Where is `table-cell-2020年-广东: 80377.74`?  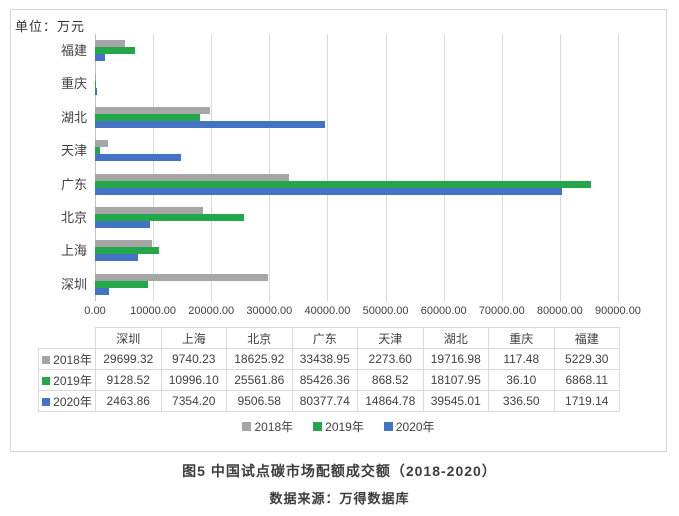 table-cell-2020年-广东: 80377.74 is located at coordinates (324, 401).